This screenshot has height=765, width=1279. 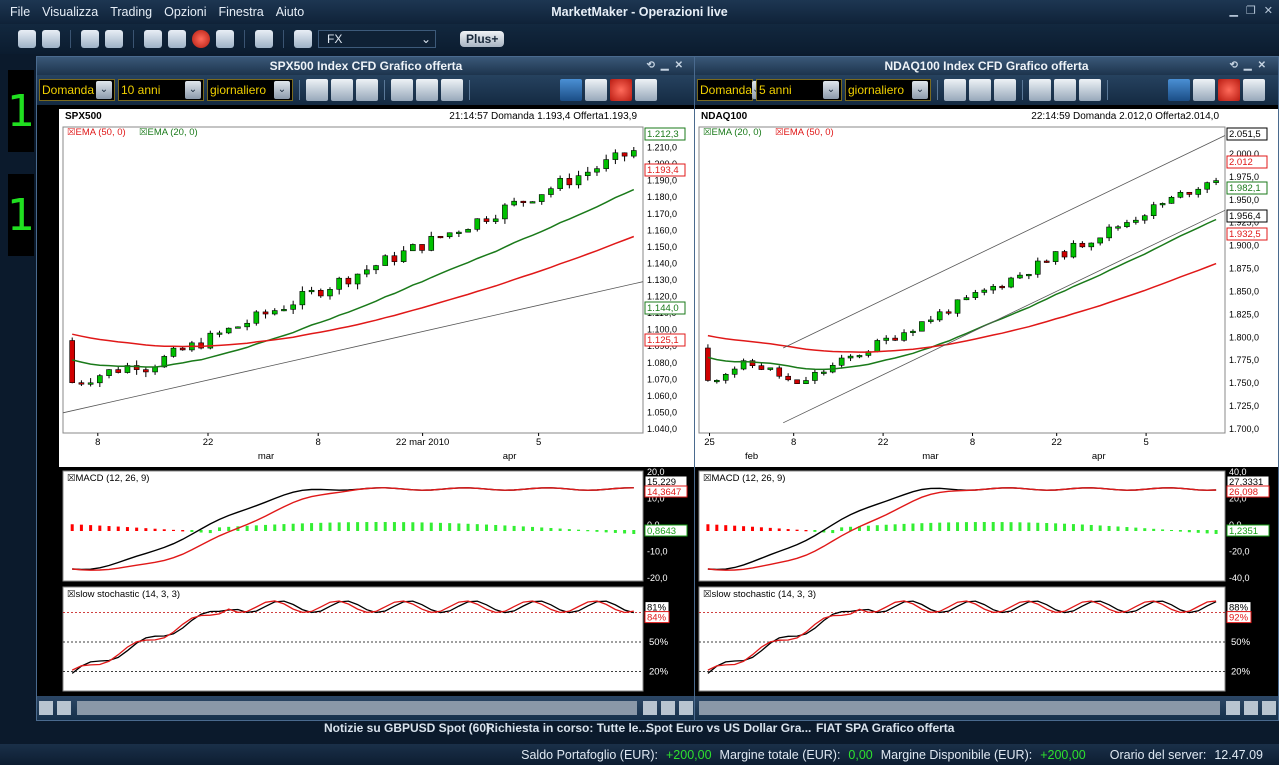 What do you see at coordinates (290, 12) in the screenshot?
I see `menu-aiuto: Aiuto` at bounding box center [290, 12].